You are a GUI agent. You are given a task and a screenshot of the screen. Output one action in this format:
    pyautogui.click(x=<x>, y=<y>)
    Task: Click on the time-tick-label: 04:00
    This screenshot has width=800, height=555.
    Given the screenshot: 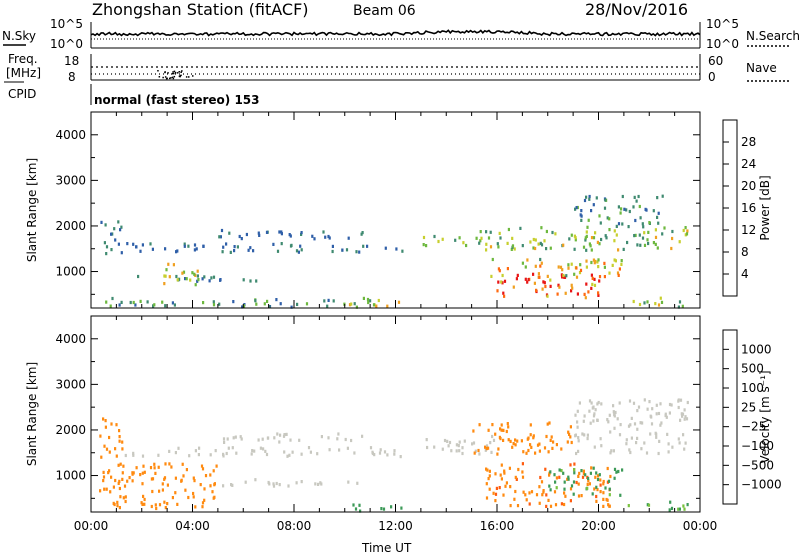 What is the action you would take?
    pyautogui.click(x=192, y=526)
    